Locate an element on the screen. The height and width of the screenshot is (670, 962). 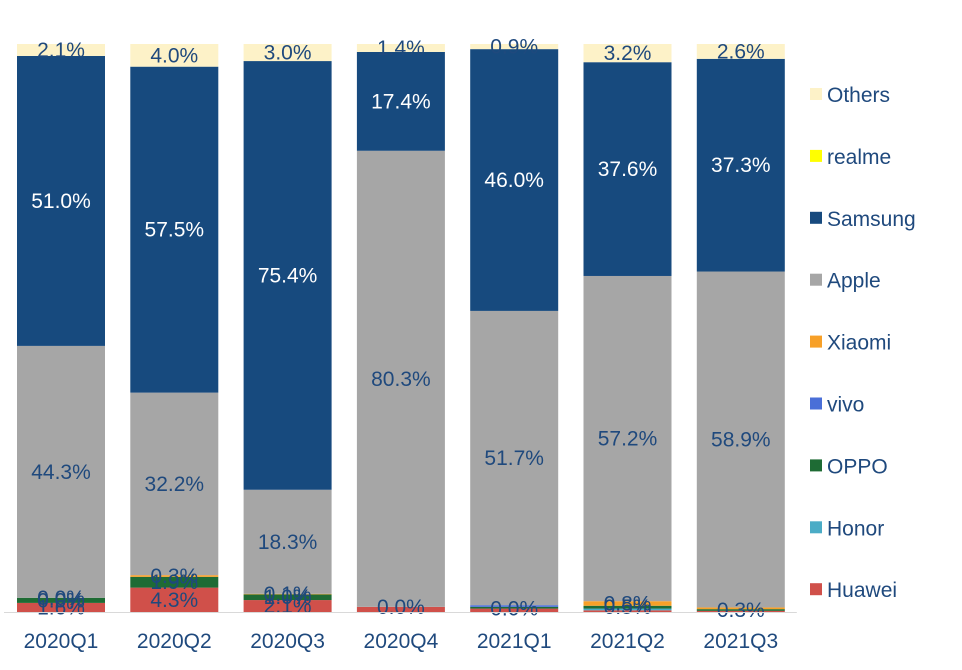
bar-segment-2020q1-others is located at coordinates (61, 50).